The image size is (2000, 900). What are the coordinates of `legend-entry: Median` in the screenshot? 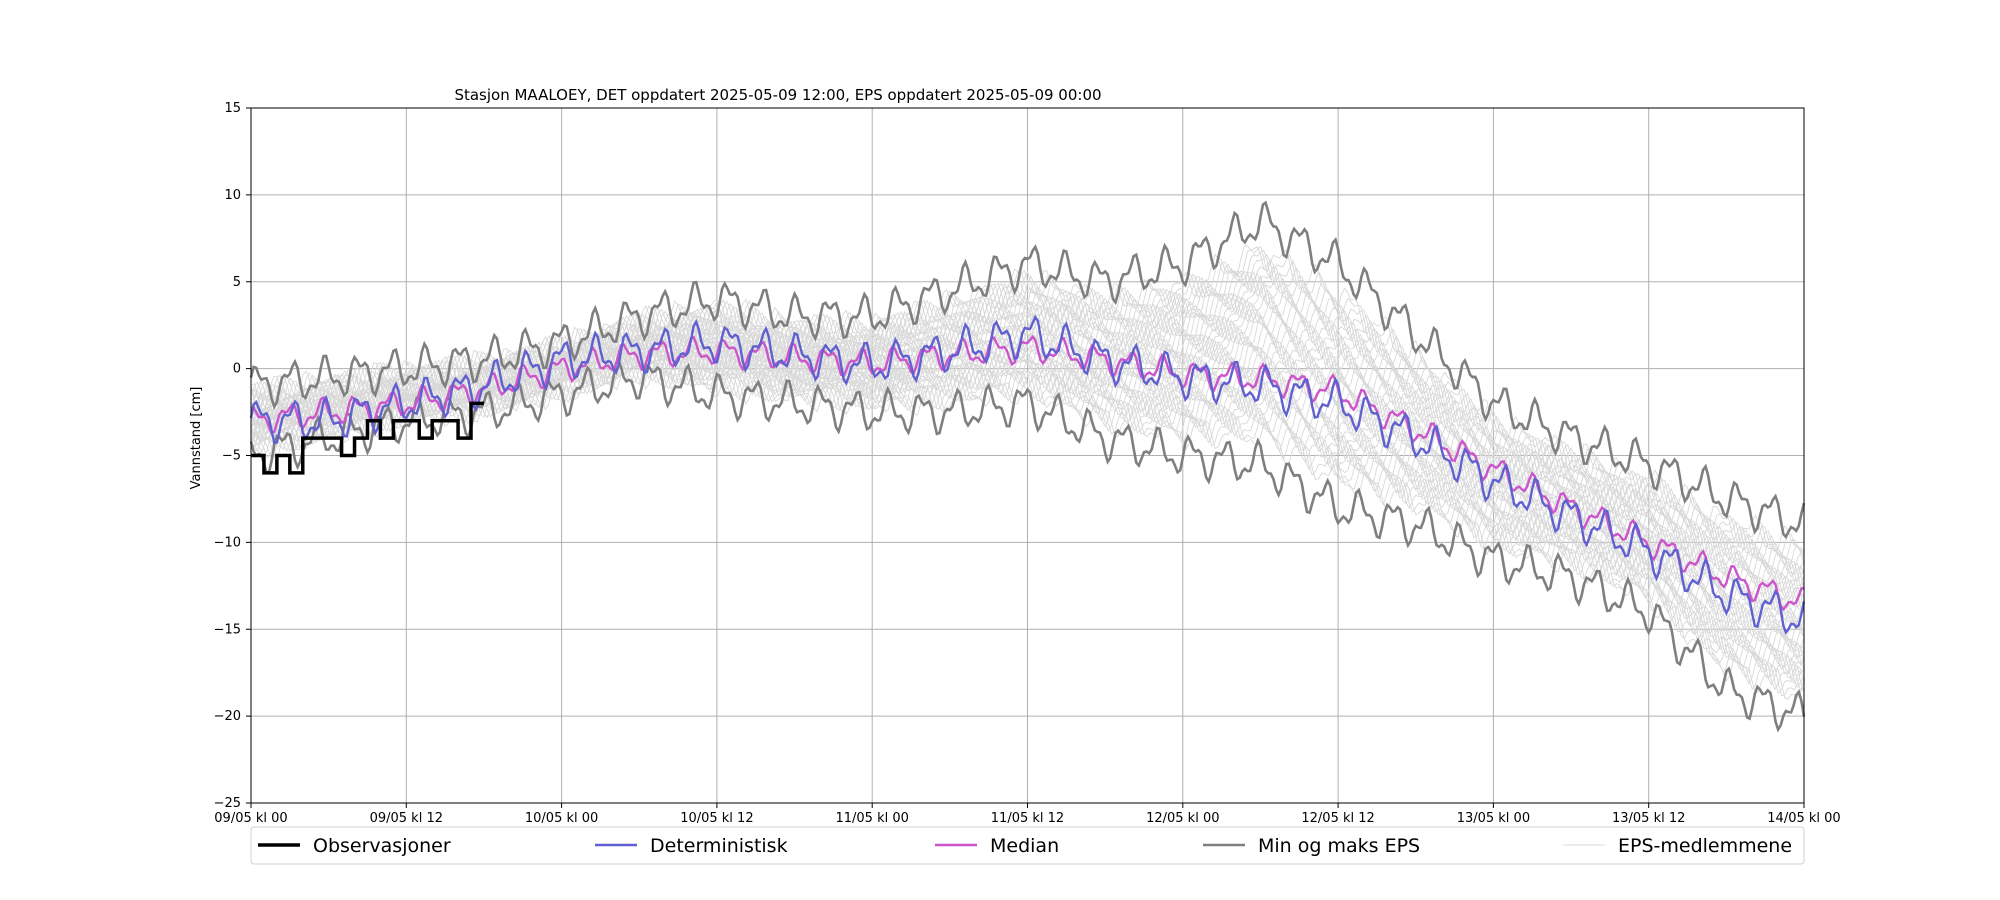 It's located at (1024, 846).